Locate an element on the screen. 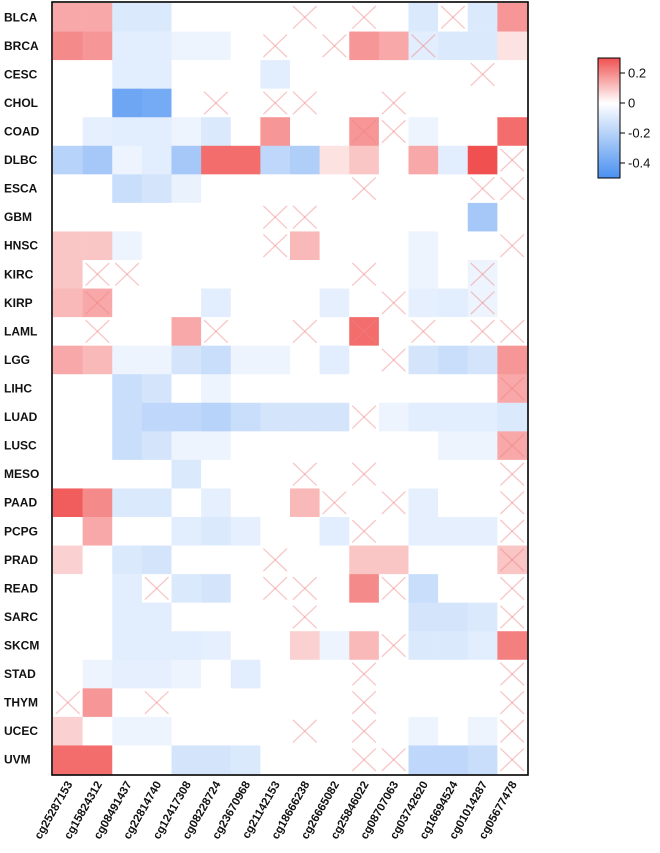 The height and width of the screenshot is (853, 660). cell-THYM-cg05677478 is located at coordinates (512, 703).